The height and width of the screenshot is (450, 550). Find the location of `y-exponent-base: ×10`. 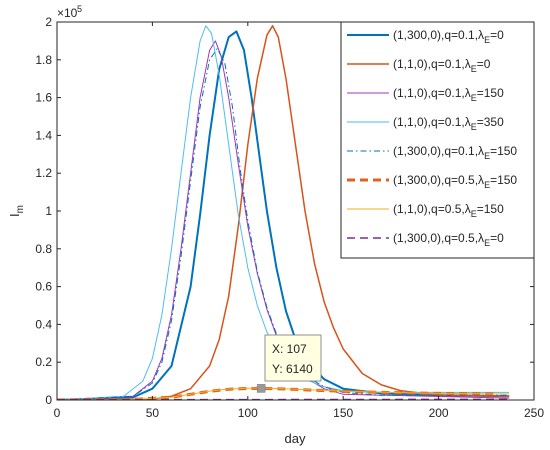

y-exponent-base: ×10 is located at coordinates (67, 13).